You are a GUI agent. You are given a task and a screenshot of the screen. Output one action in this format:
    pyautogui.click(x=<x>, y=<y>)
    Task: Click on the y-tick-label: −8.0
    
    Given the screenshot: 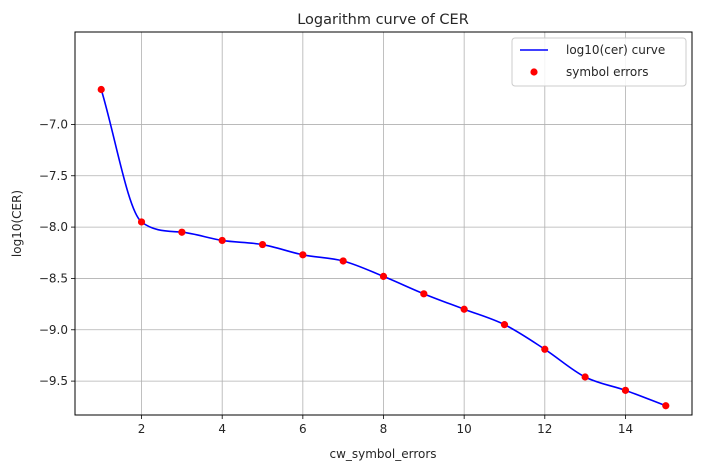 What is the action you would take?
    pyautogui.click(x=53, y=227)
    